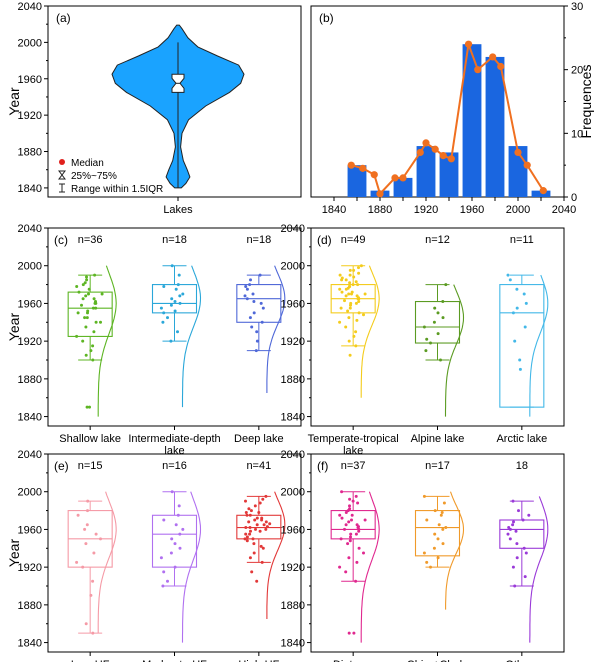 The height and width of the screenshot is (662, 600). What do you see at coordinates (62, 162) in the screenshot?
I see `legend-median-marker` at bounding box center [62, 162].